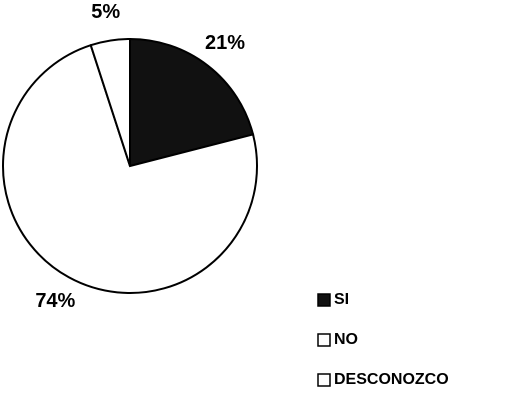  Describe the element at coordinates (346, 339) in the screenshot. I see `legend-label: NO` at that location.